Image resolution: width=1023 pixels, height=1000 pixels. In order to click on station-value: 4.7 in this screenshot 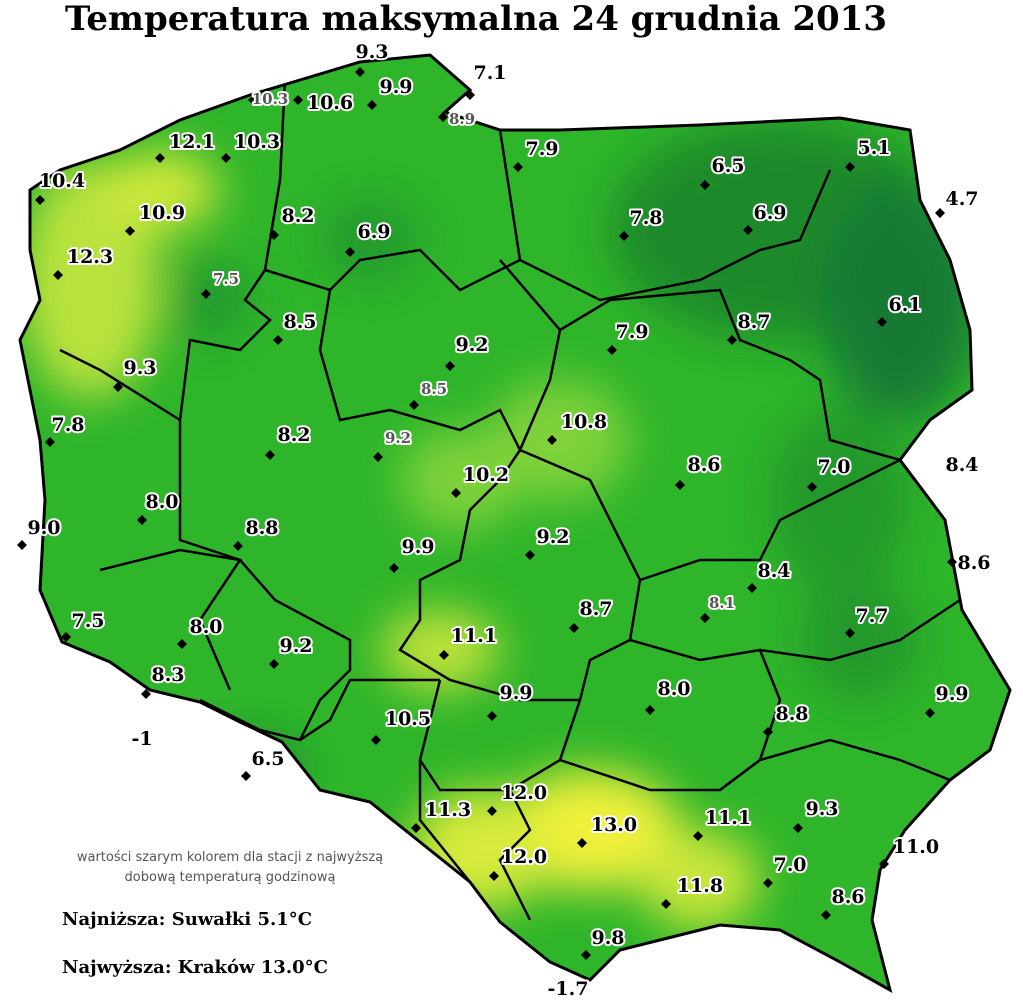, I will do `click(961, 199)`.